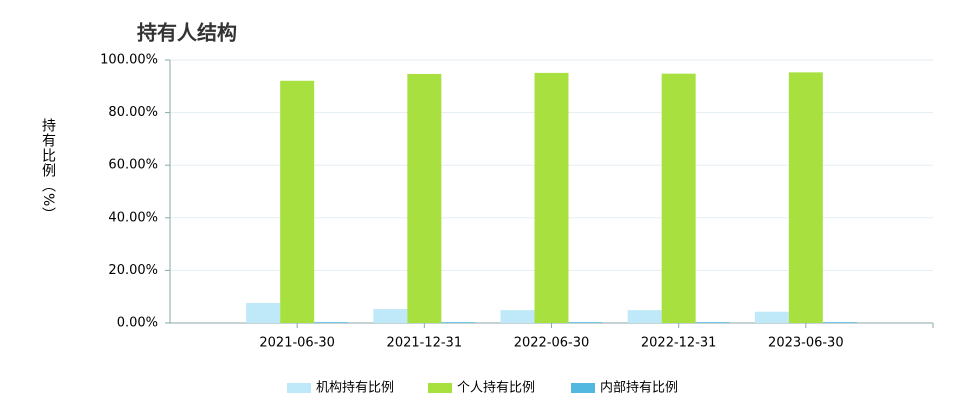 Image resolution: width=979 pixels, height=407 pixels. I want to click on y-tick-label: 0.00%, so click(137, 323).